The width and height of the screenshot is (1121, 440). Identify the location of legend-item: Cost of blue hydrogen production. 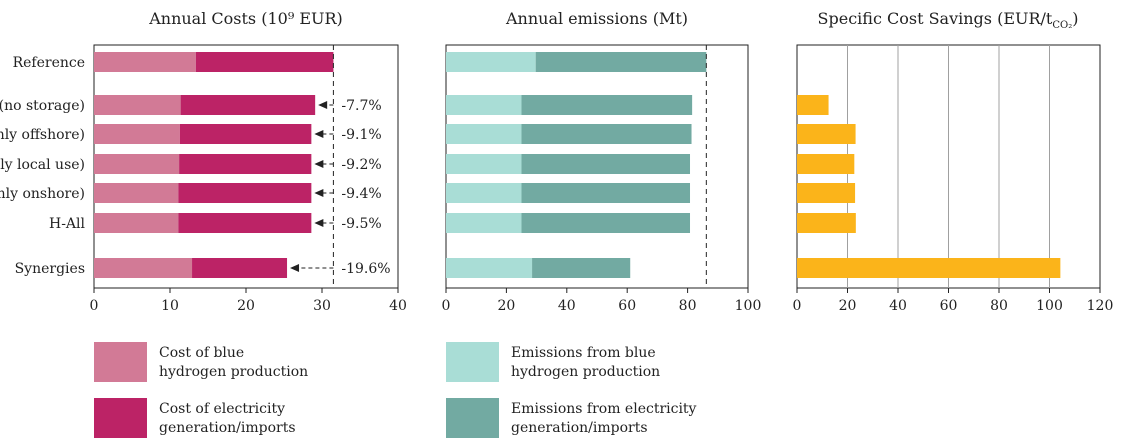
(201, 362).